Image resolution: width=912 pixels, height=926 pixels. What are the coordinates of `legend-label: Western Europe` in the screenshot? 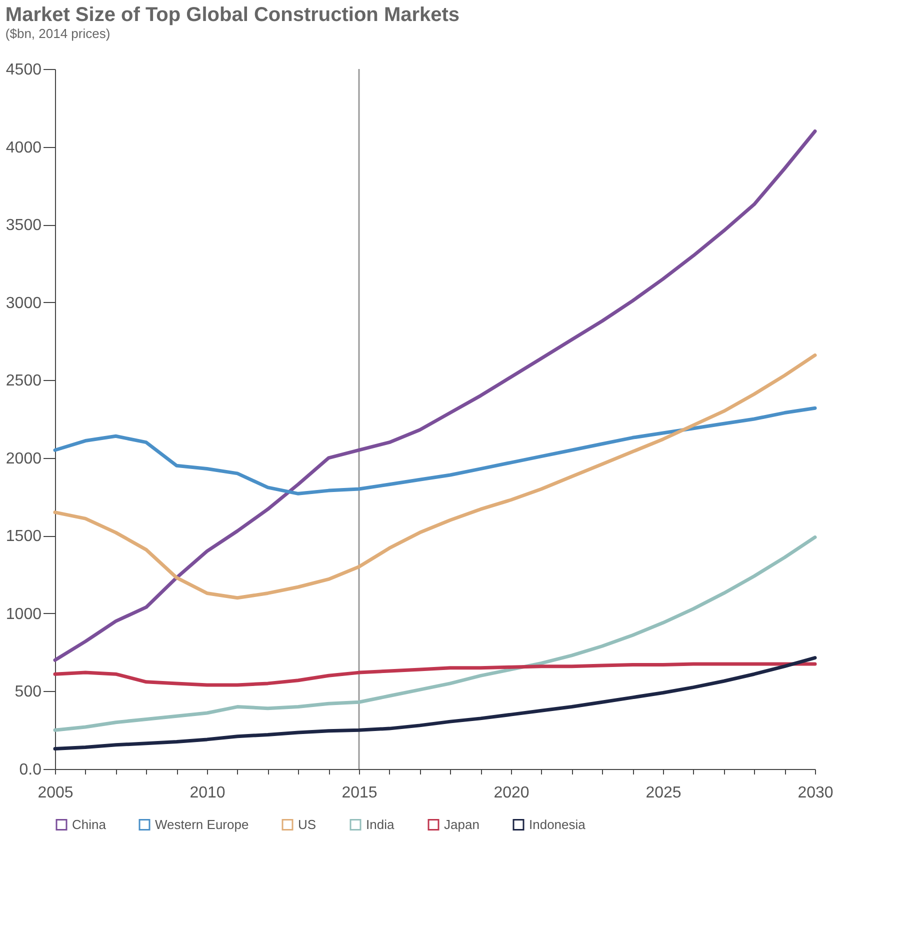 It's located at (202, 824).